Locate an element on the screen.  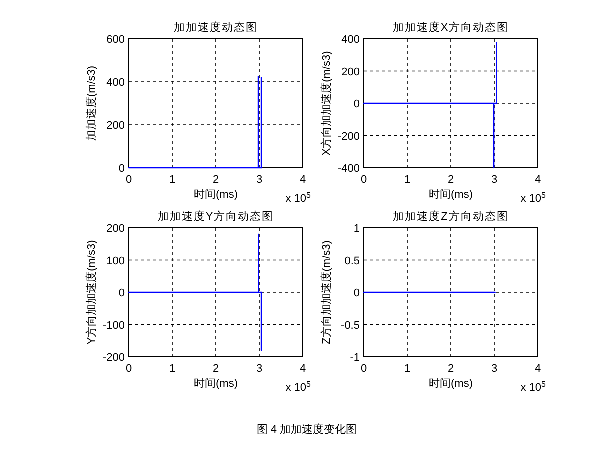
chart-title: 加加速度Y方向动态图 is located at coordinates (216, 216).